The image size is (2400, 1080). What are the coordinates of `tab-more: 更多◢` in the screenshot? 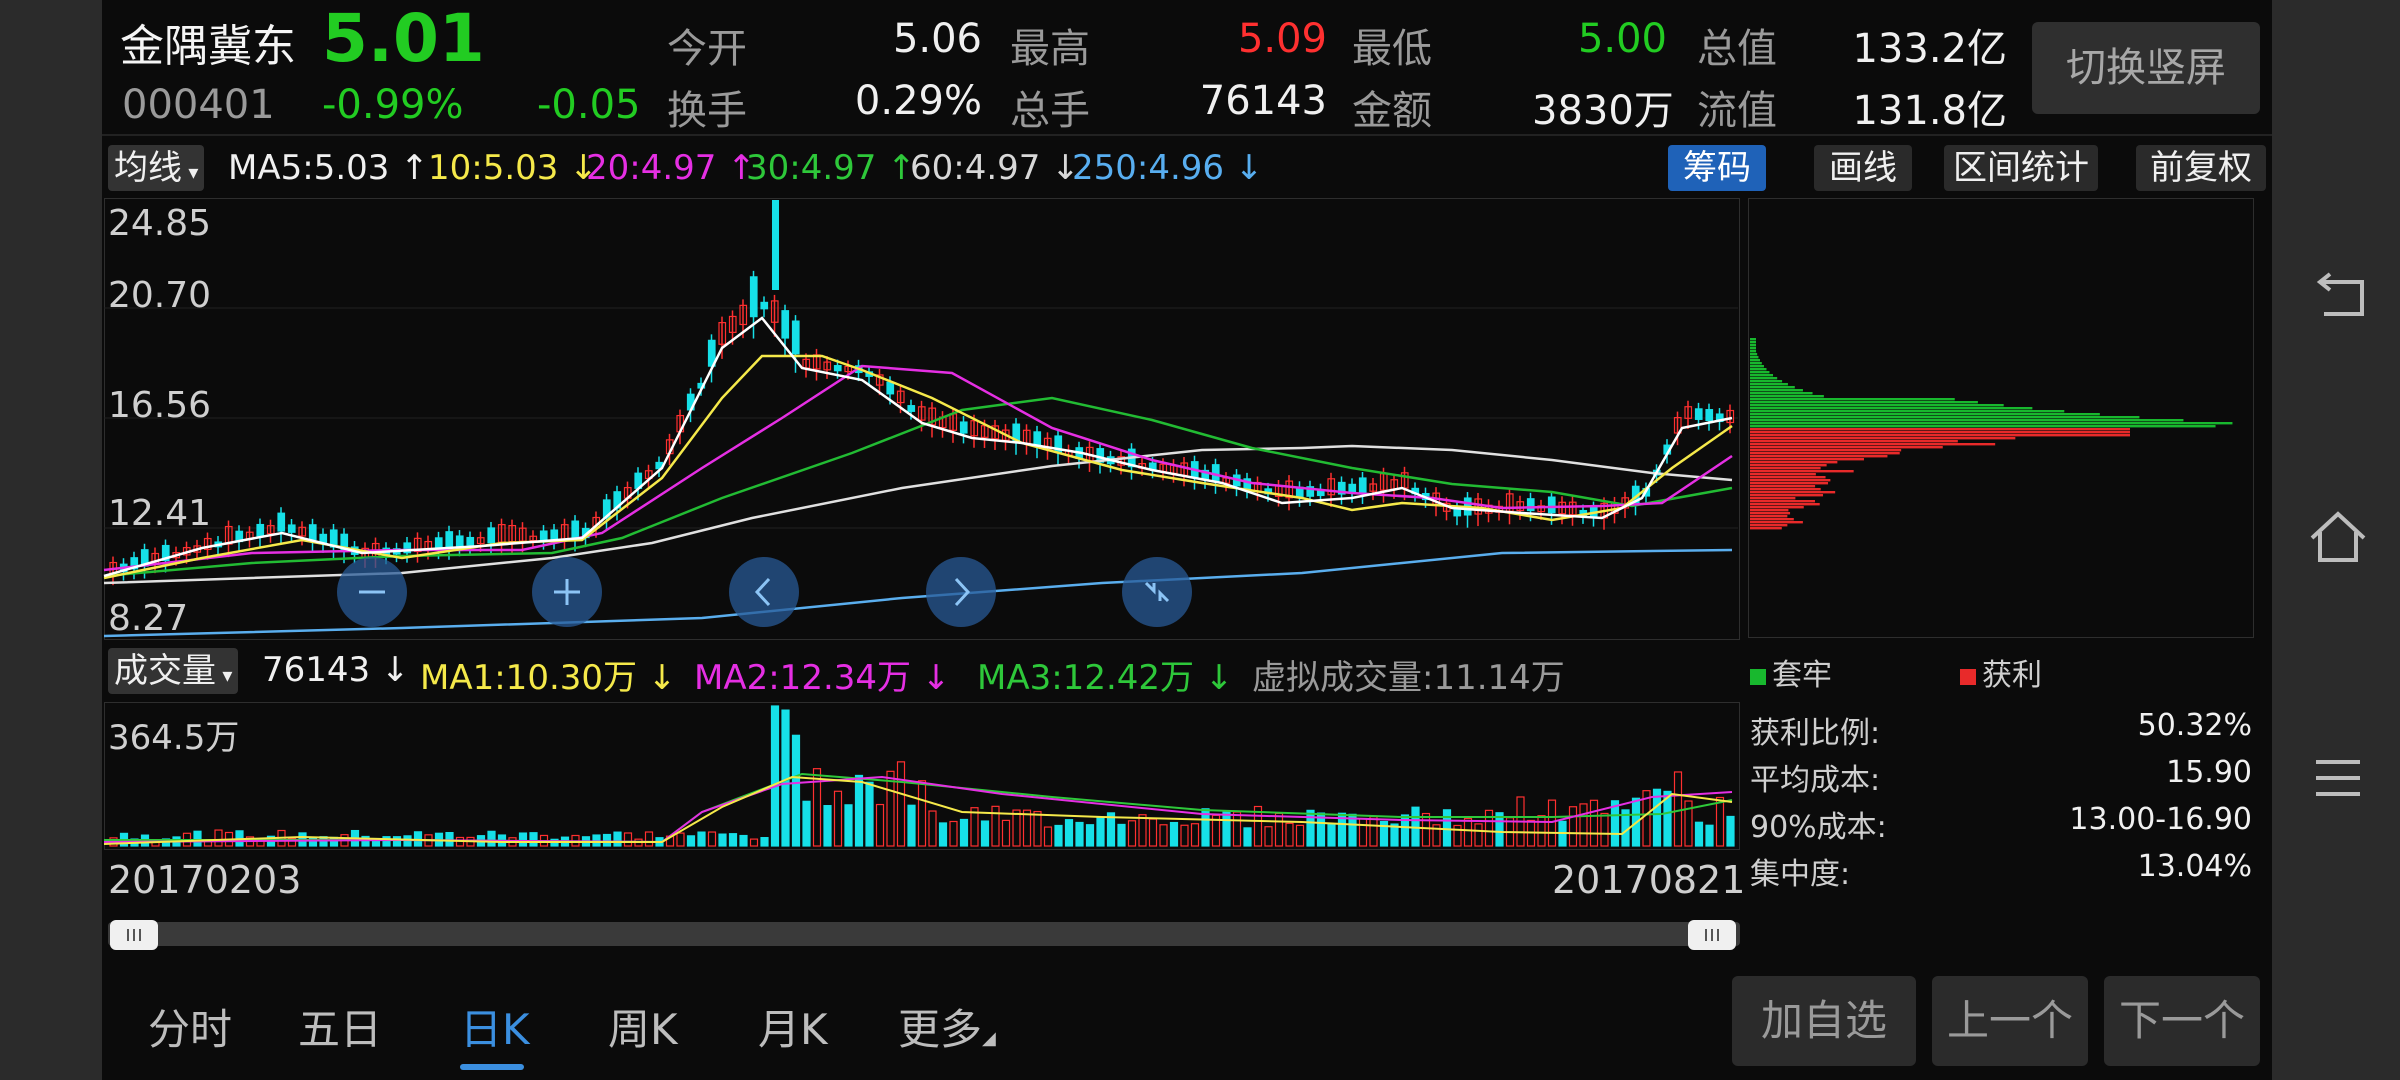 It's located at (947, 1026).